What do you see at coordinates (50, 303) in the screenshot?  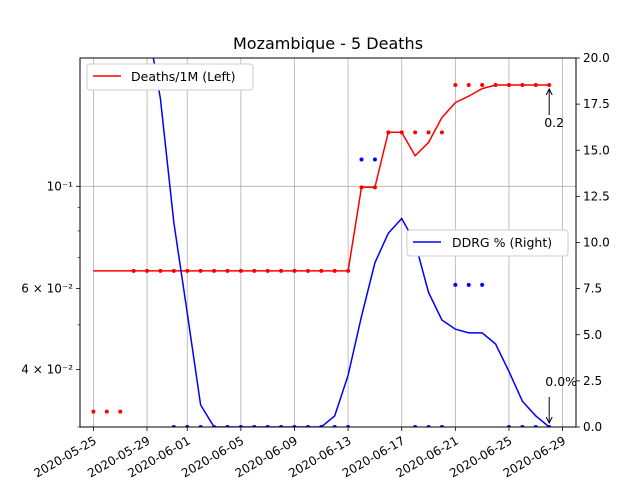 I see `y-axis-left: 4 × 10⁻² 6 × 10⁻² 10⁻¹` at bounding box center [50, 303].